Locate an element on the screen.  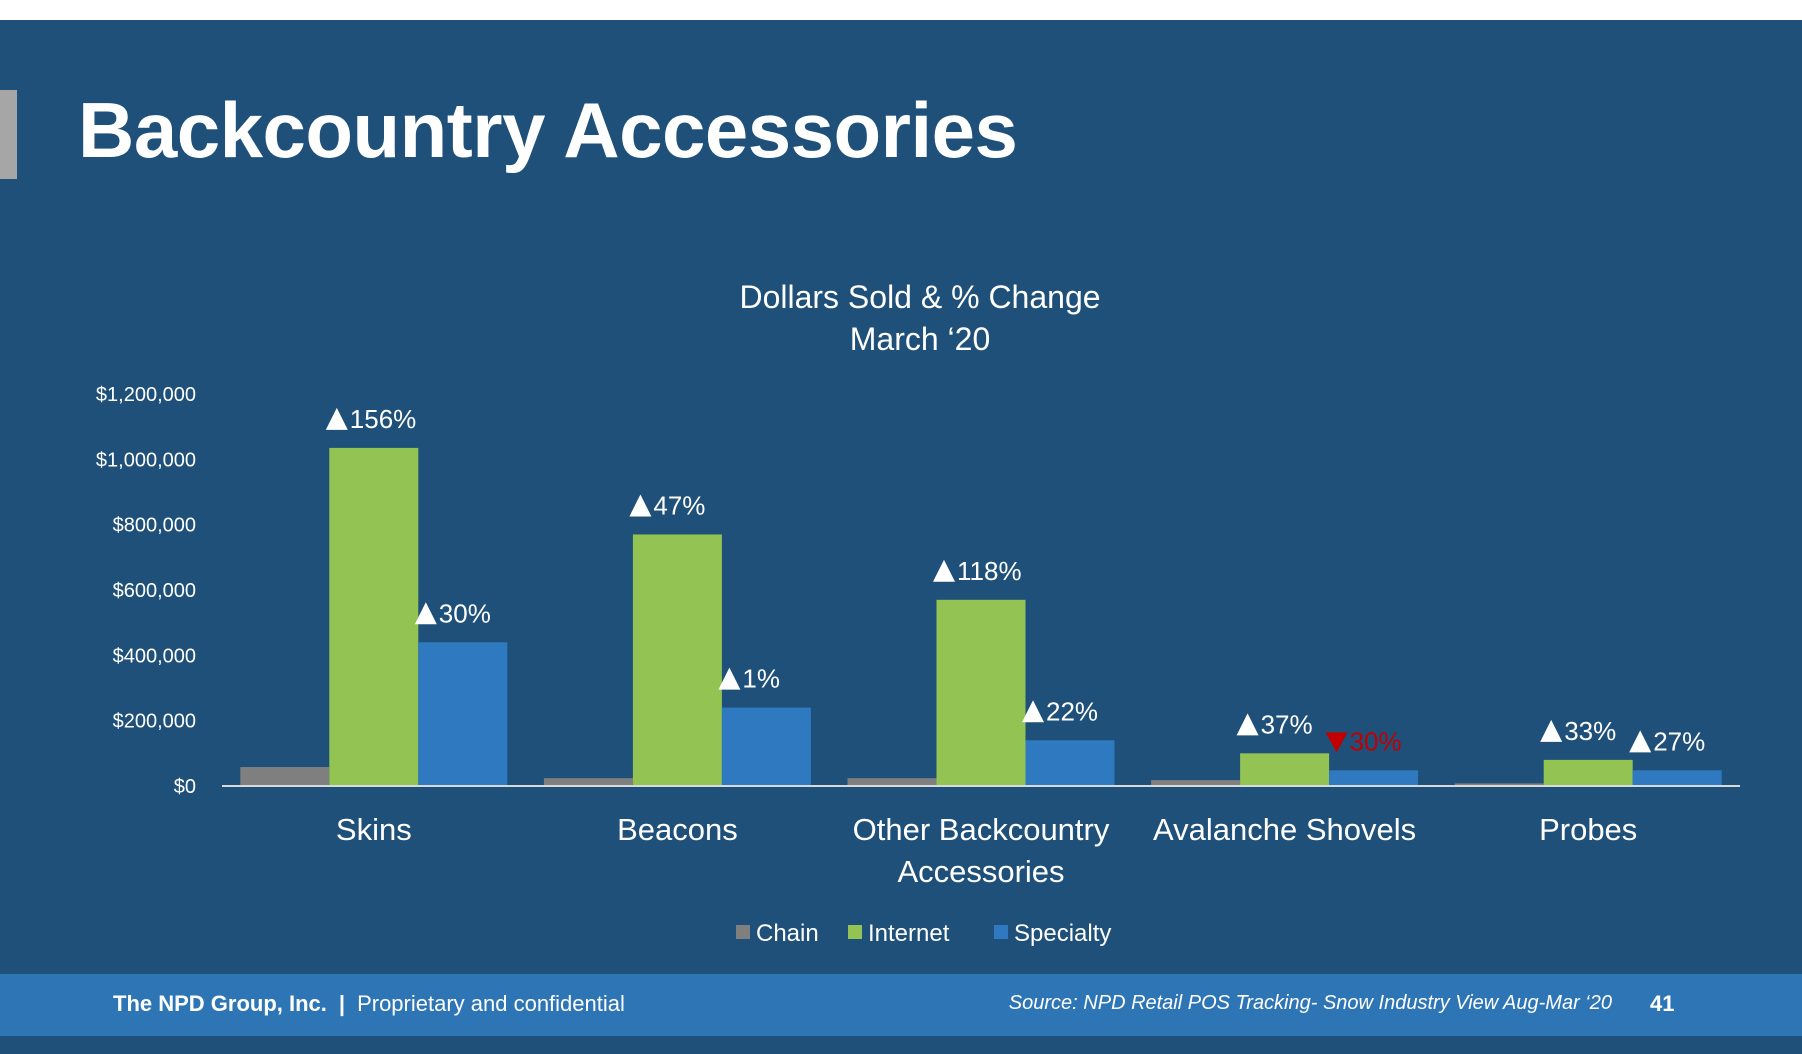
pct-change-label: 33% is located at coordinates (1578, 731).